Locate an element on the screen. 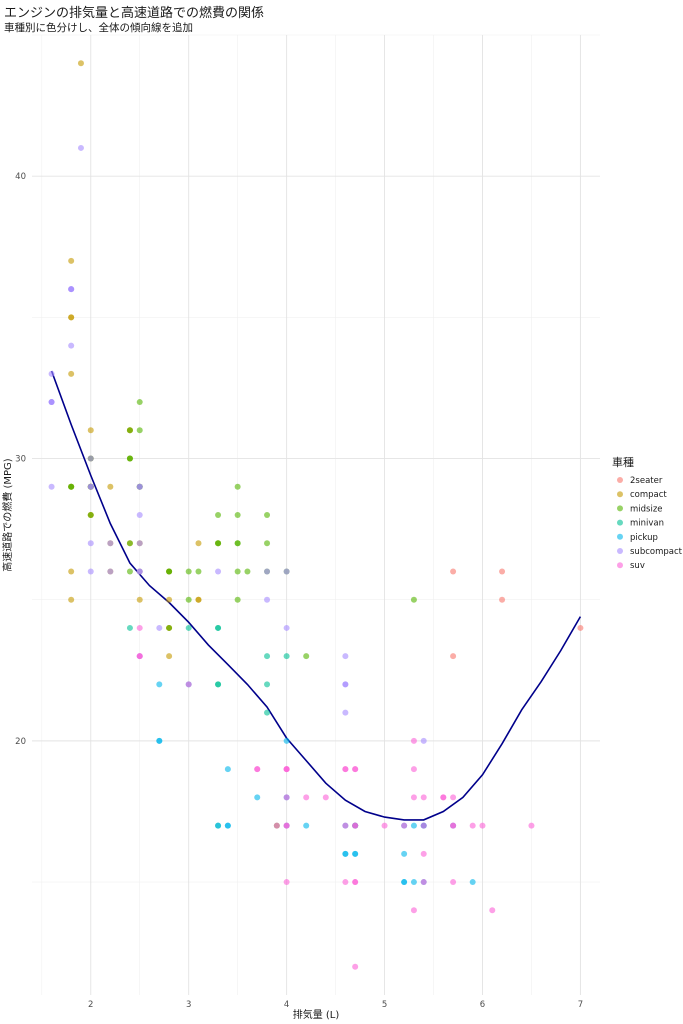 This screenshot has width=683, height=1024. legend-label-subcompact: subcompact is located at coordinates (656, 552).